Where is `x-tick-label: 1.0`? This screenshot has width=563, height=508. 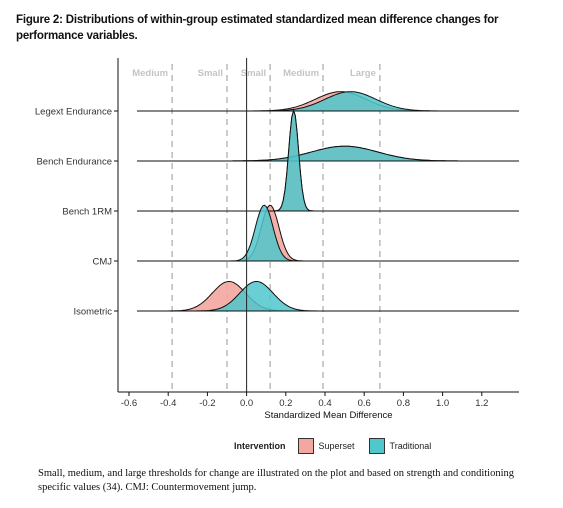 x-tick-label: 1.0 is located at coordinates (442, 403).